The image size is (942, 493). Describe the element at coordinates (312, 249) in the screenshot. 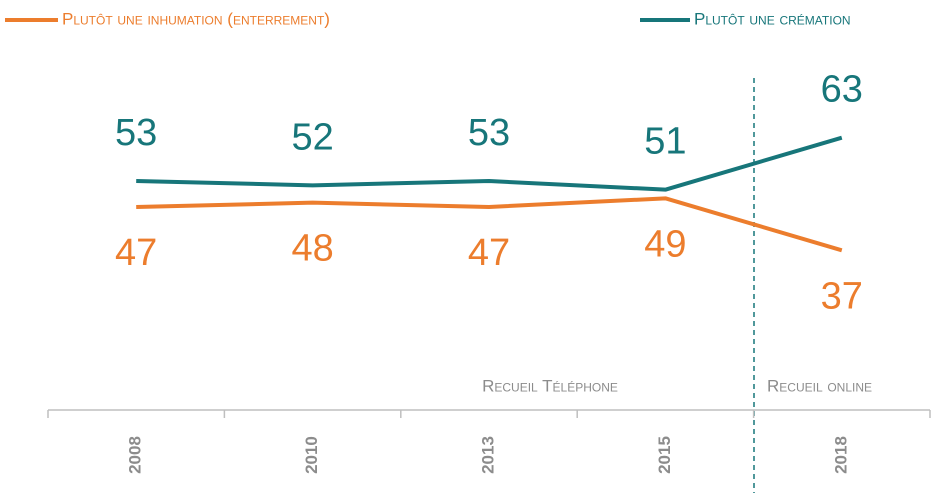

I see `data-label: 48` at that location.